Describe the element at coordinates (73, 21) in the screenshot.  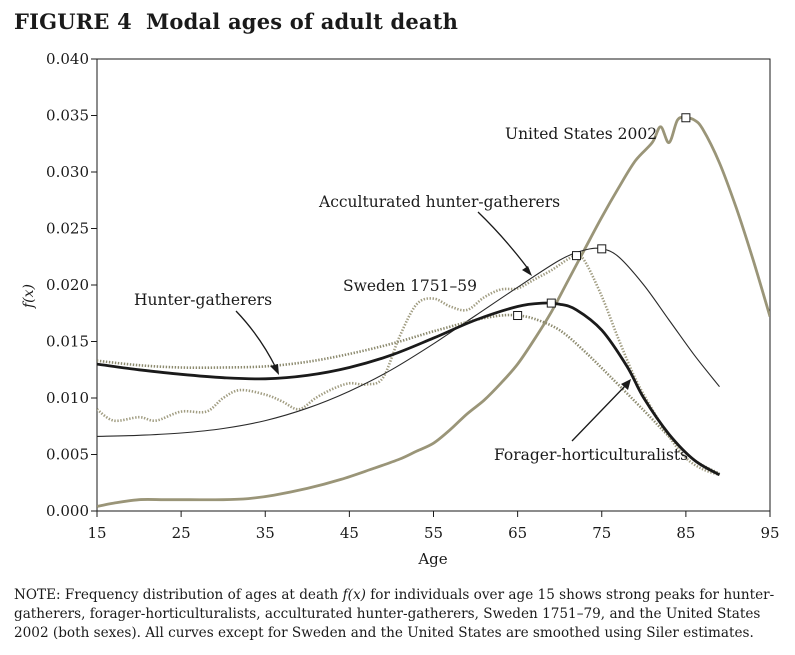
I see `figure-number: FIGURE 4` at that location.